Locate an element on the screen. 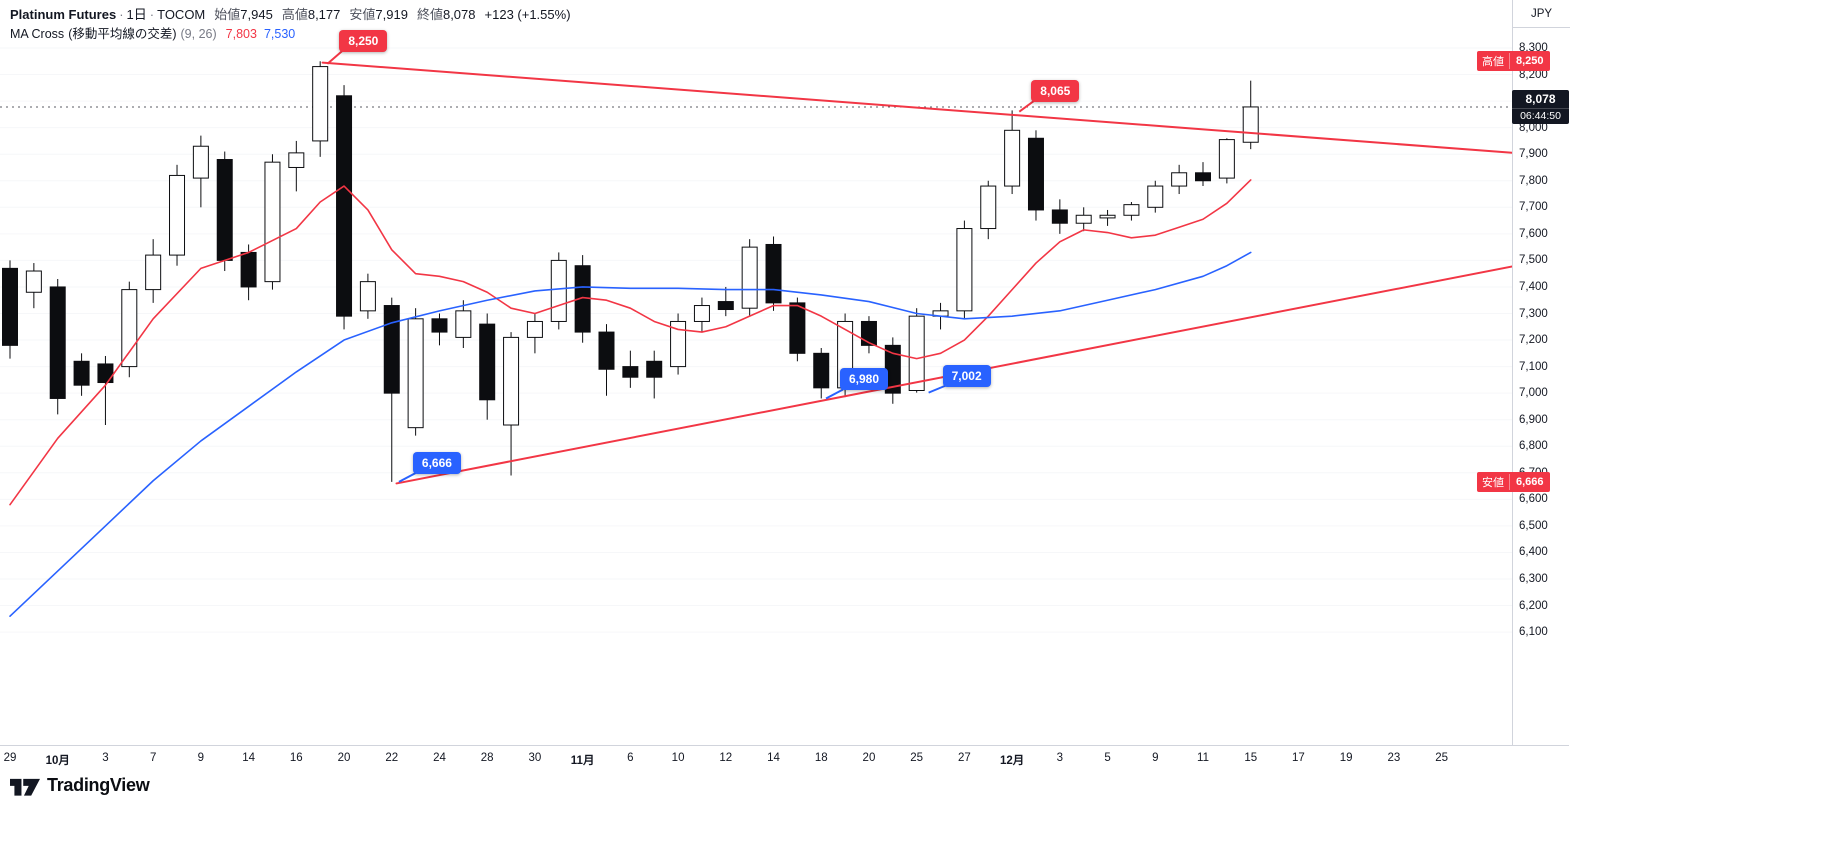  brand-row: TradingView is located at coordinates (80, 785).